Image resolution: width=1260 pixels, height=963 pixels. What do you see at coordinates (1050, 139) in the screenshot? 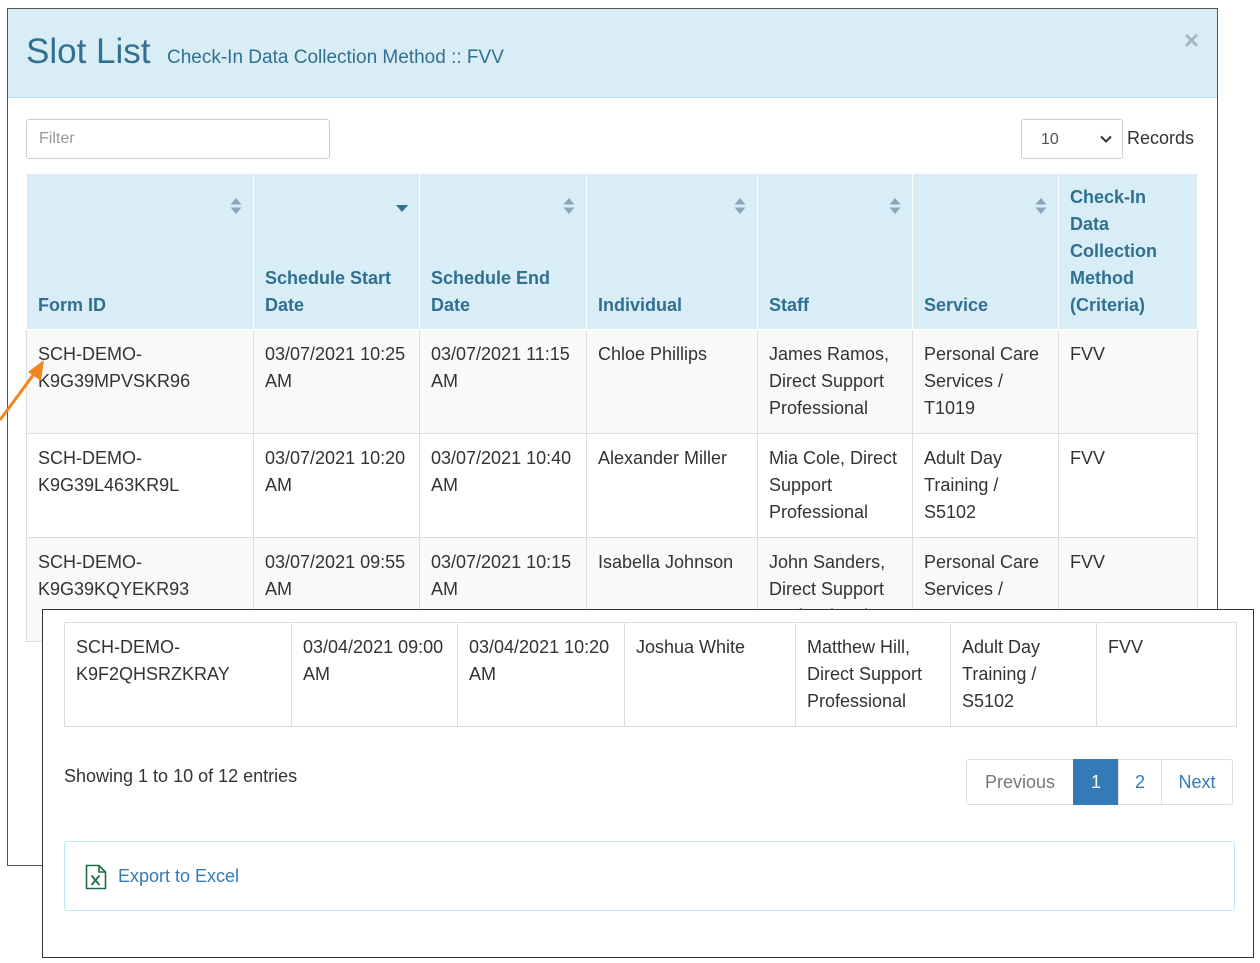
I see `records-select-value: 10` at bounding box center [1050, 139].